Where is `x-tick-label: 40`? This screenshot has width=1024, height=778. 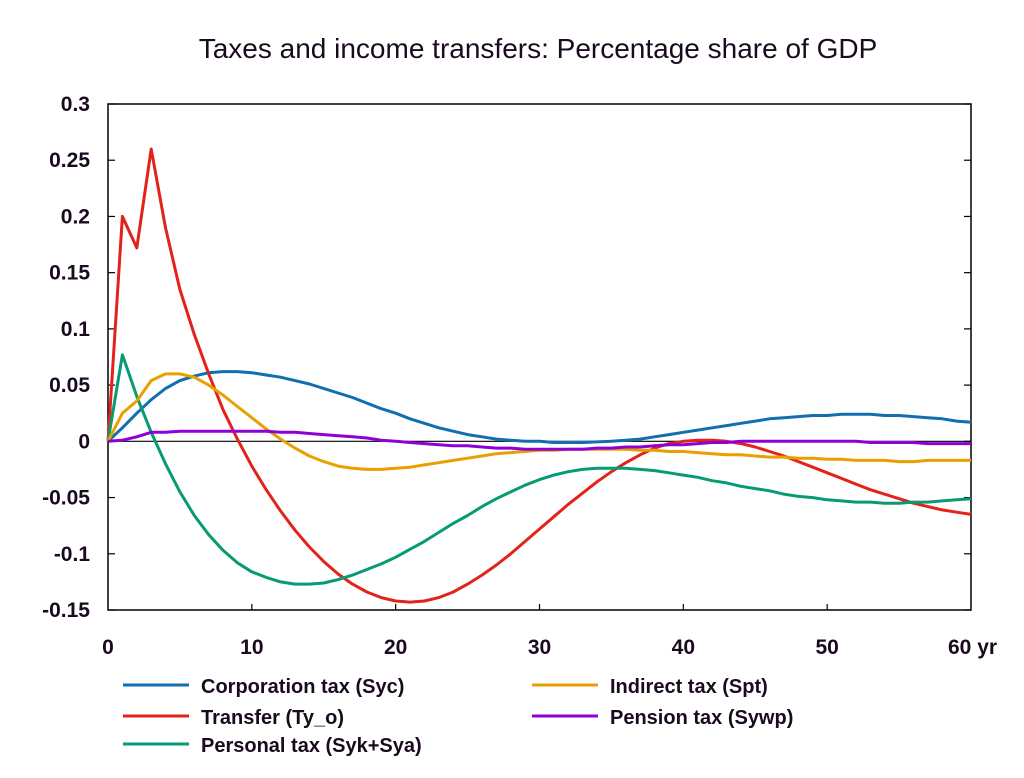
x-tick-label: 40 is located at coordinates (683, 647).